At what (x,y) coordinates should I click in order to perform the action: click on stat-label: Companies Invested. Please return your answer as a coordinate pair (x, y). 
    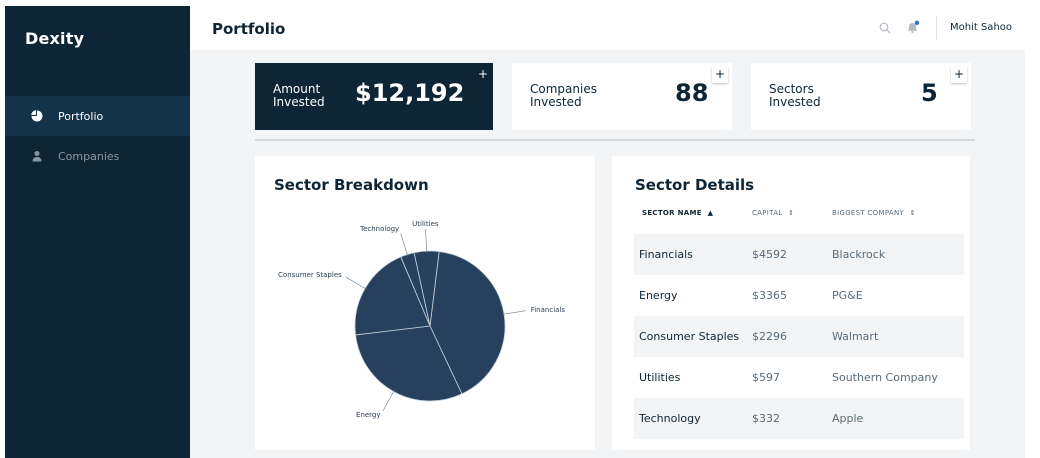
    Looking at the image, I should click on (575, 96).